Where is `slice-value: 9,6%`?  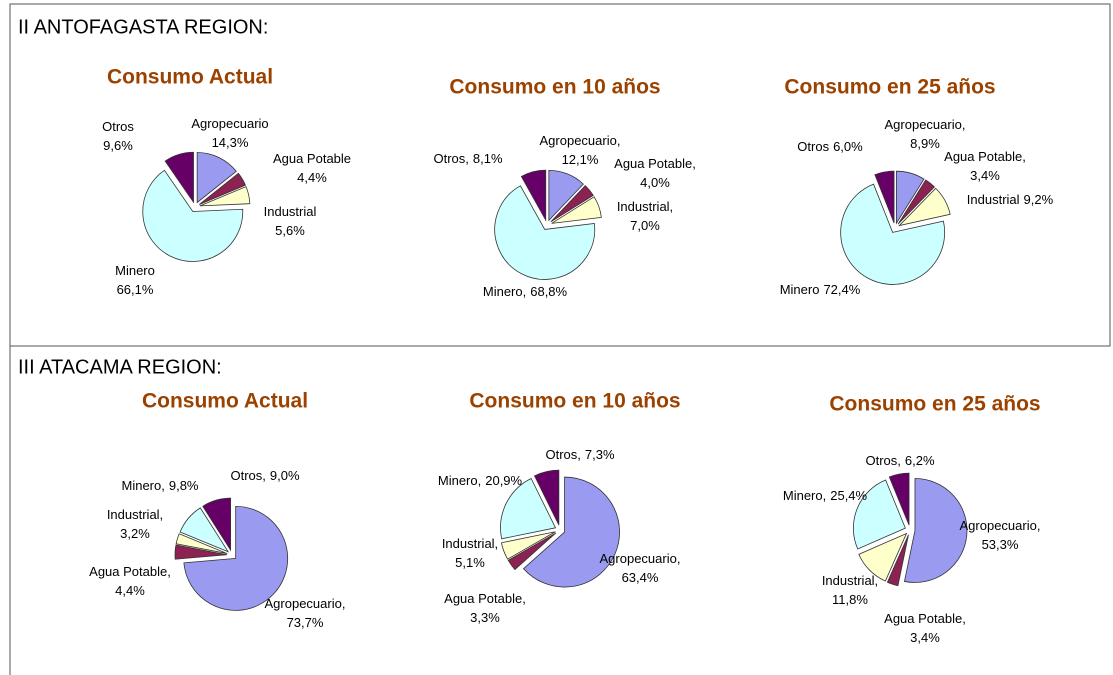
slice-value: 9,6% is located at coordinates (118, 145).